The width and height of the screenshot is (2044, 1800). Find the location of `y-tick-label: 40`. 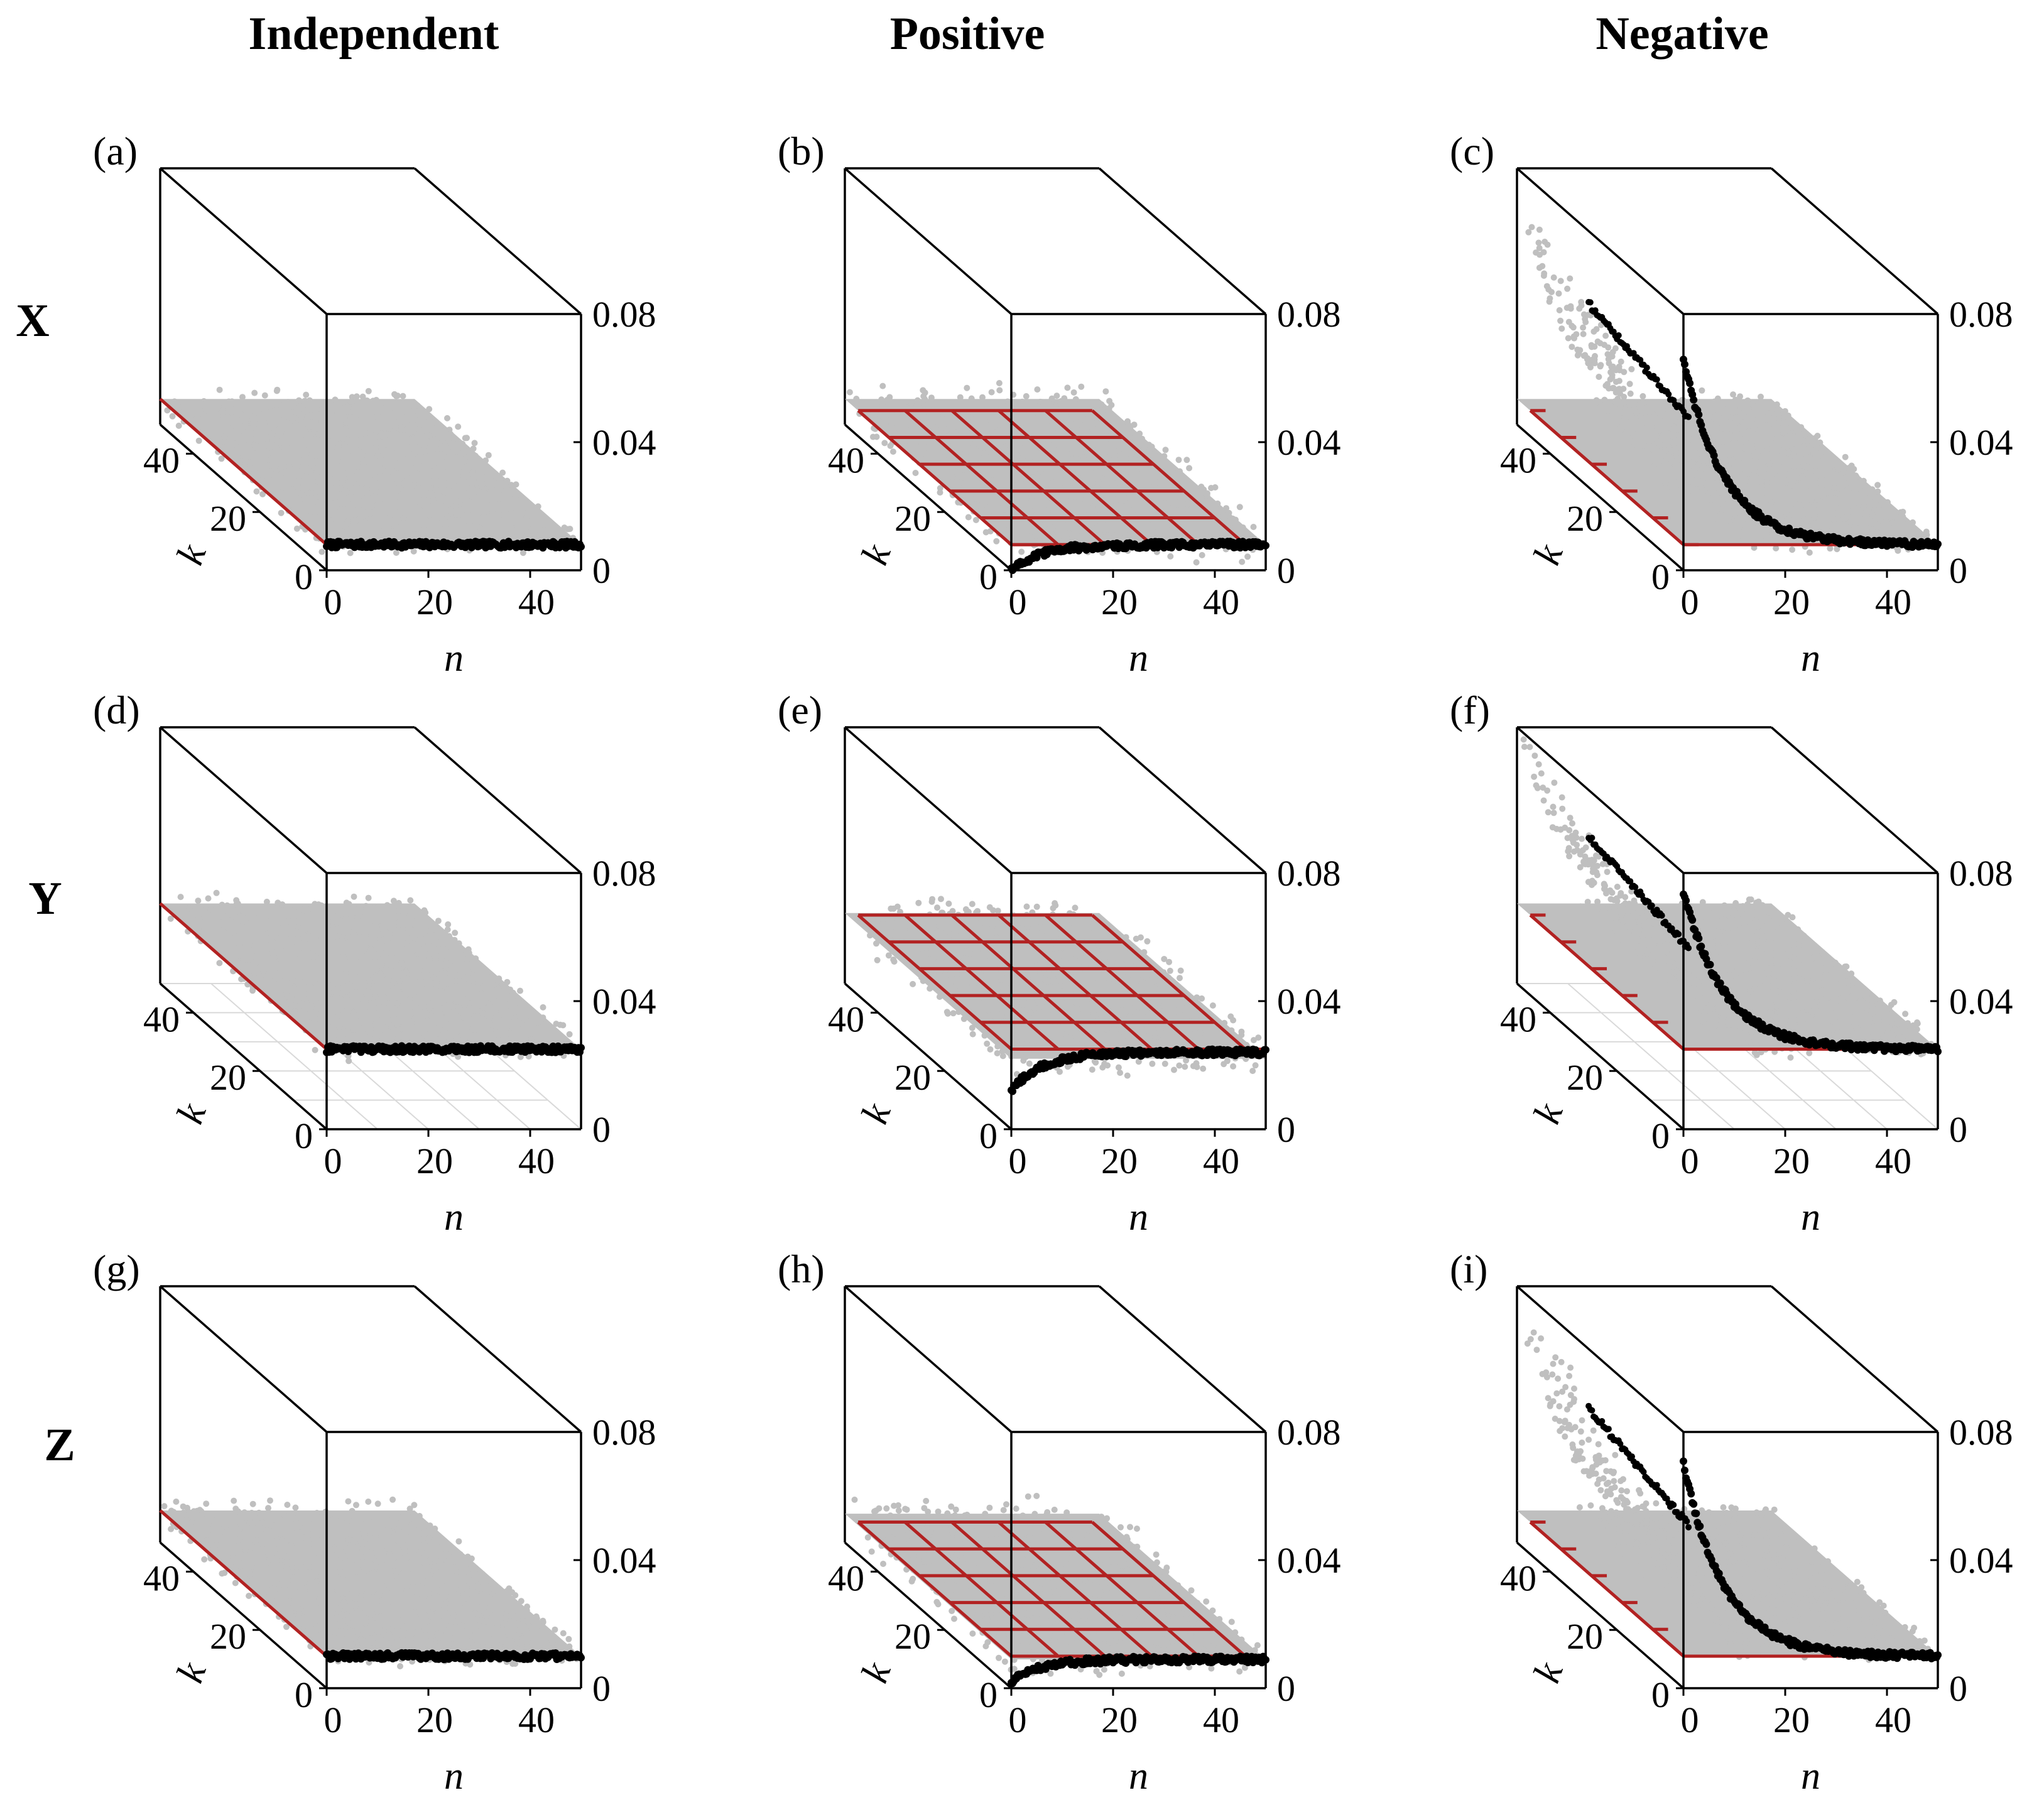

y-tick-label: 40 is located at coordinates (1518, 460).